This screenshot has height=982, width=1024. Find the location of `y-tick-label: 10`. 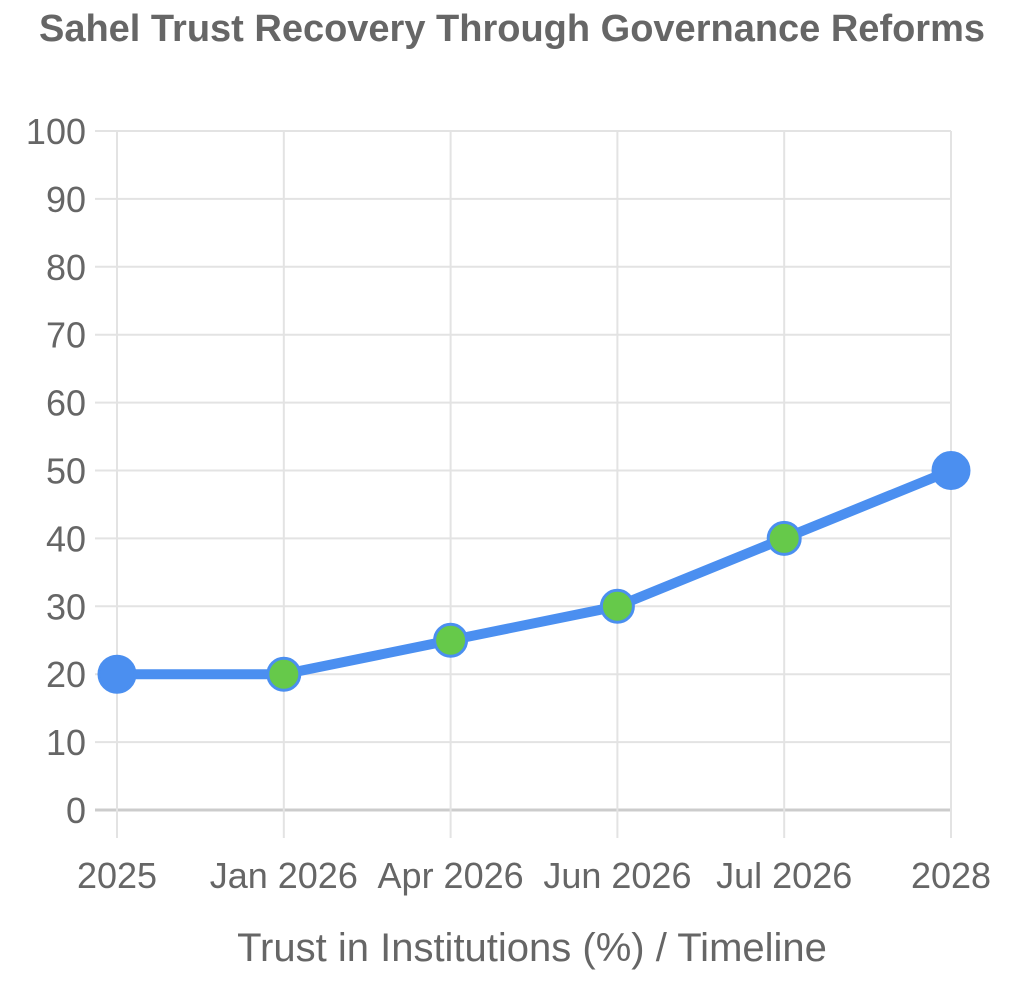

y-tick-label: 10 is located at coordinates (66, 742).